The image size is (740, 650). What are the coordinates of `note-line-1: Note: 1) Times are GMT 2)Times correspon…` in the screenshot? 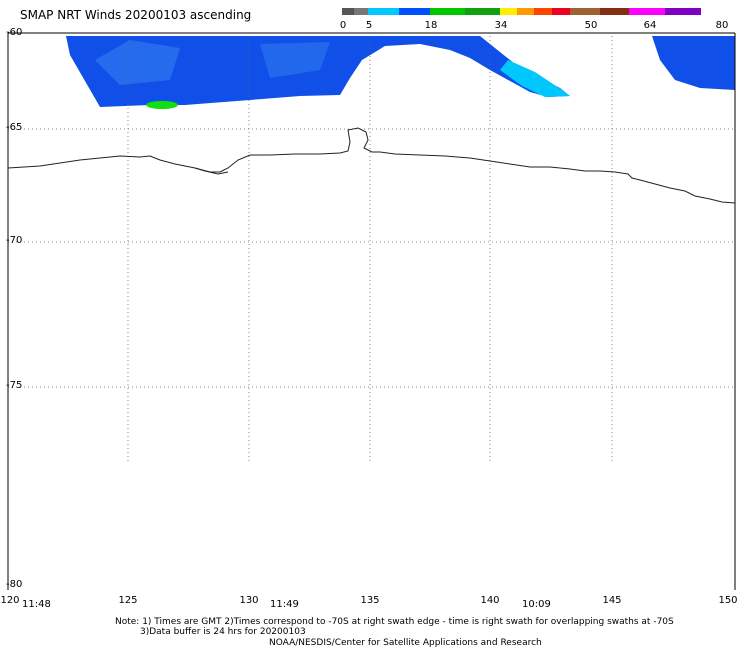 It's located at (394, 622).